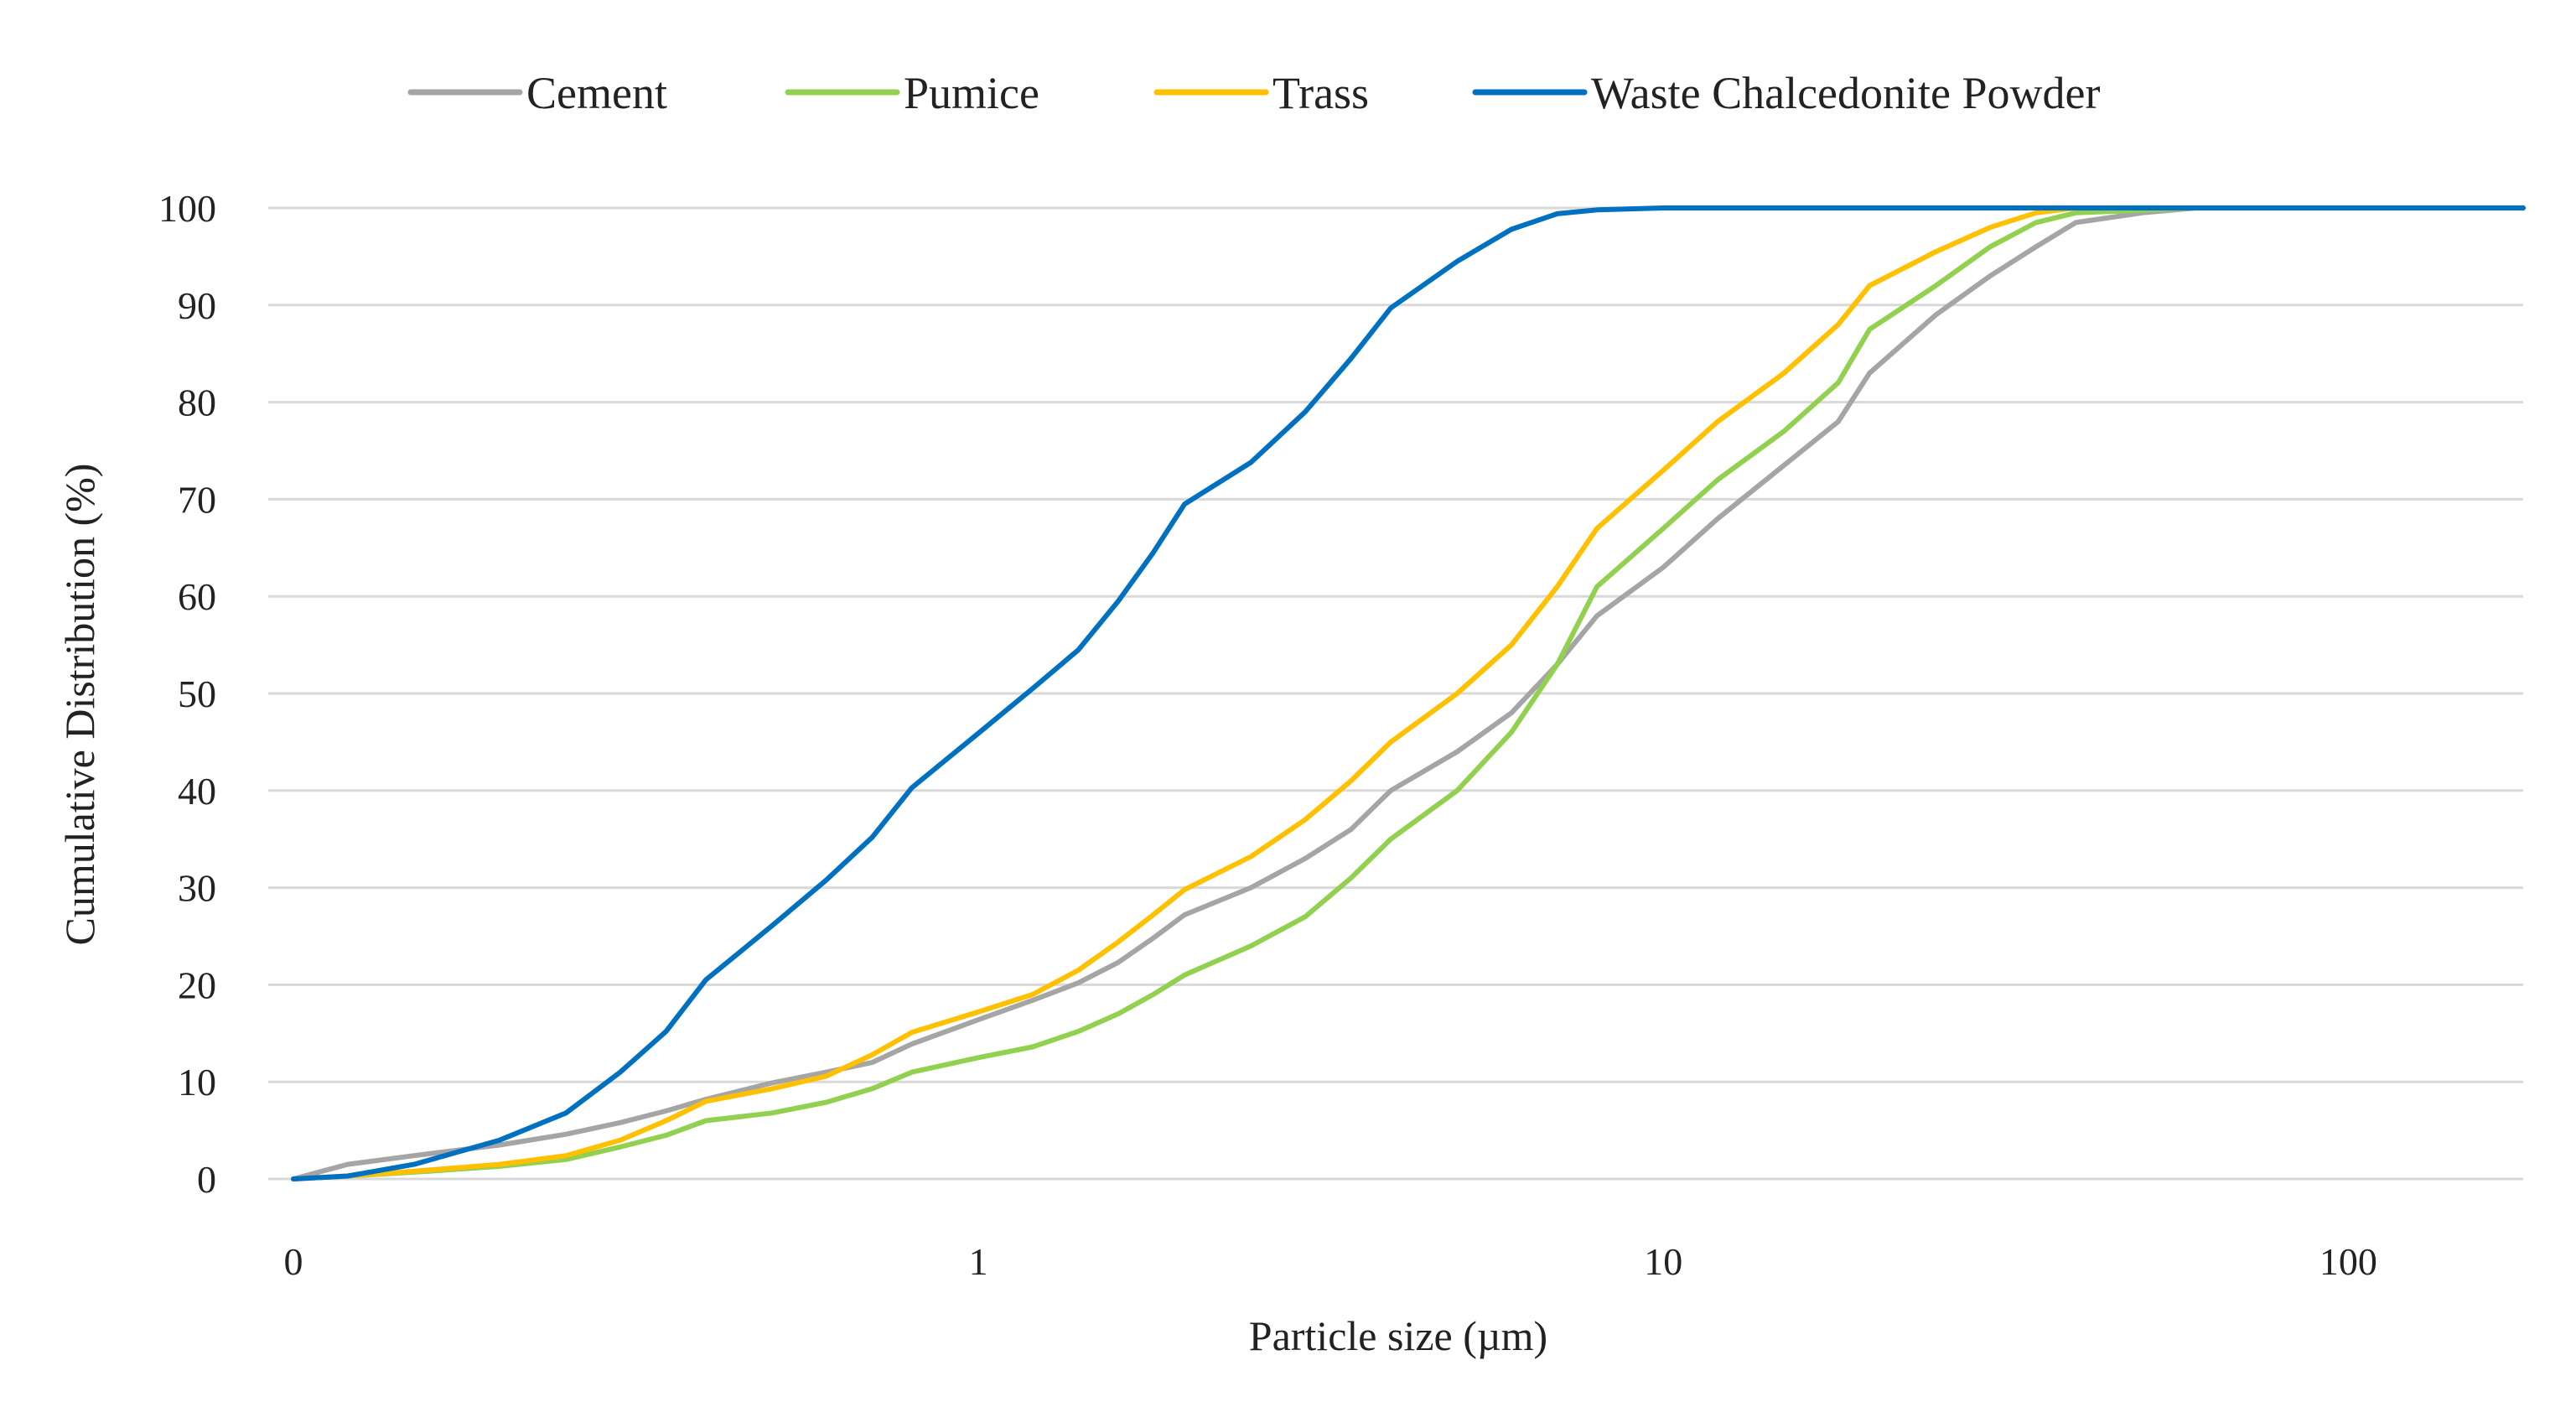 This screenshot has width=2576, height=1402. I want to click on x-tick-label: 0, so click(293, 1261).